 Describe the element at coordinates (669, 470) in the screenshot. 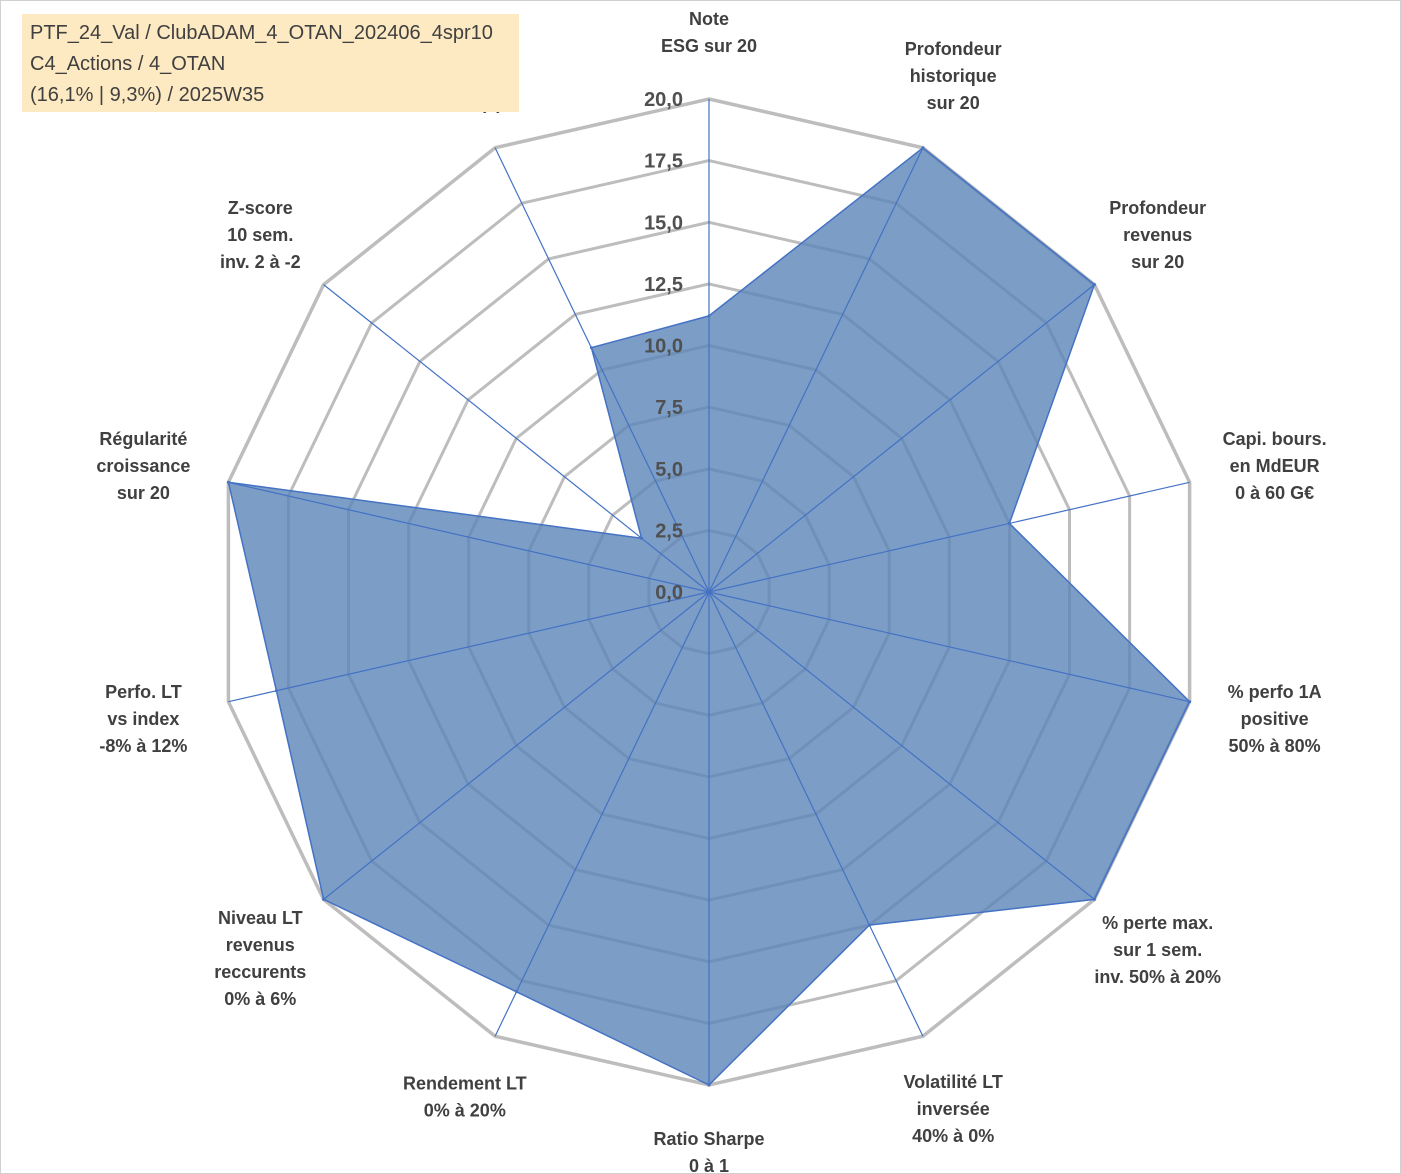

I see `tick-label: 5,0` at that location.